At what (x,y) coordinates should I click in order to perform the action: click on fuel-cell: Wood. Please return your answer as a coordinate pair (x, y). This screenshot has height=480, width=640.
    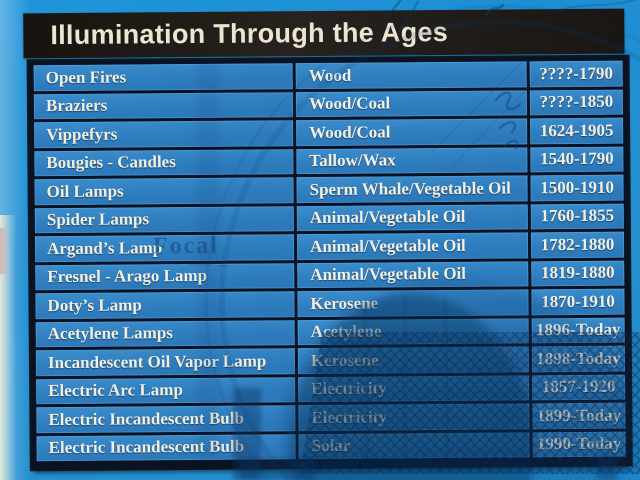
    Looking at the image, I should click on (411, 75).